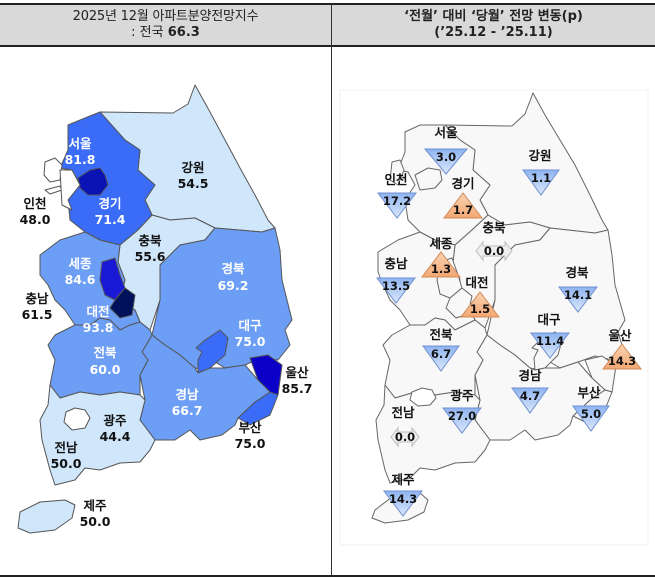  I want to click on outline-seoul, so click(428, 179).